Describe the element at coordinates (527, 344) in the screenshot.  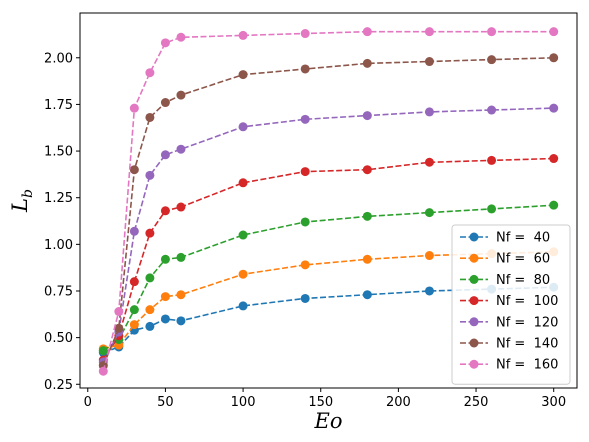
I see `legend-label: Nf = 140` at that location.